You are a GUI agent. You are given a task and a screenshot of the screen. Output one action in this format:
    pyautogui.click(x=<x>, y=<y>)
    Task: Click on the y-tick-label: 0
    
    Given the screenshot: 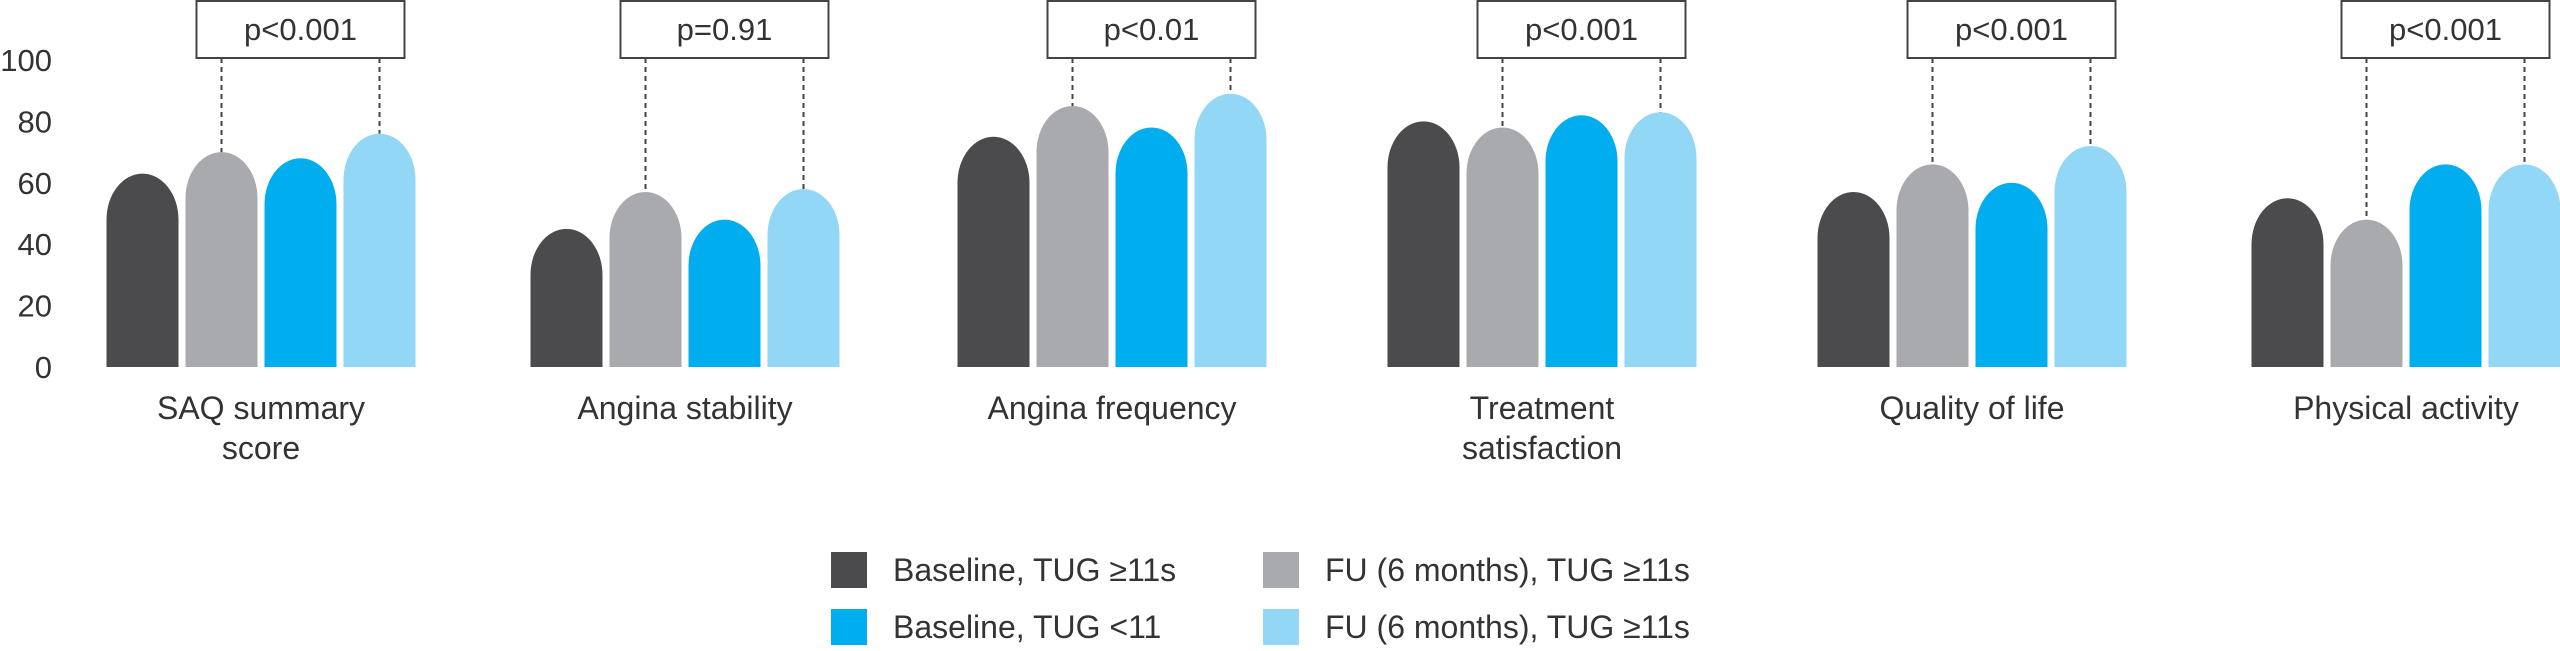 What is the action you would take?
    pyautogui.click(x=43, y=367)
    